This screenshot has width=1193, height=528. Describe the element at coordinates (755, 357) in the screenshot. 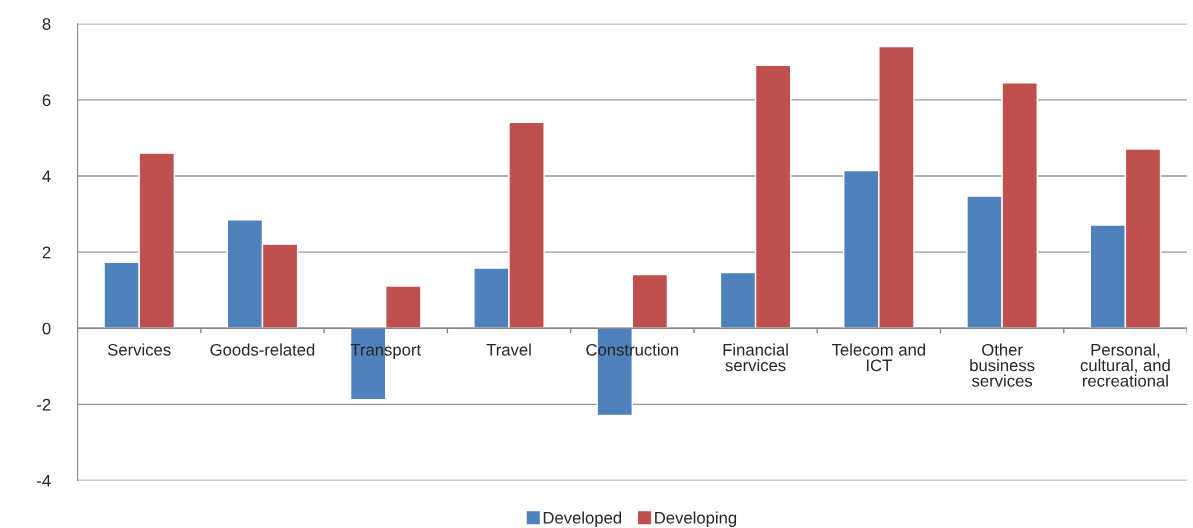

I see `x-tick-label: Financial services` at that location.